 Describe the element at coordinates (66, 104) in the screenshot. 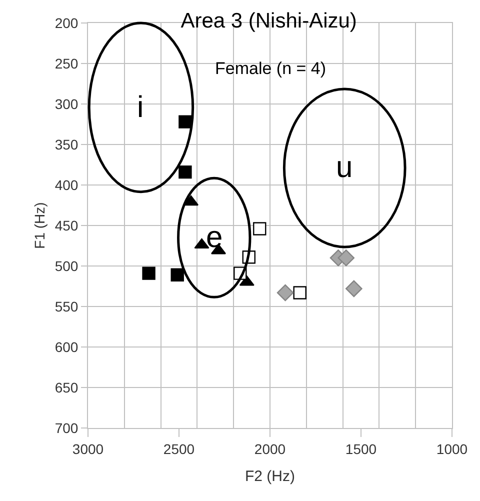

I see `y-tick-label: 300` at that location.